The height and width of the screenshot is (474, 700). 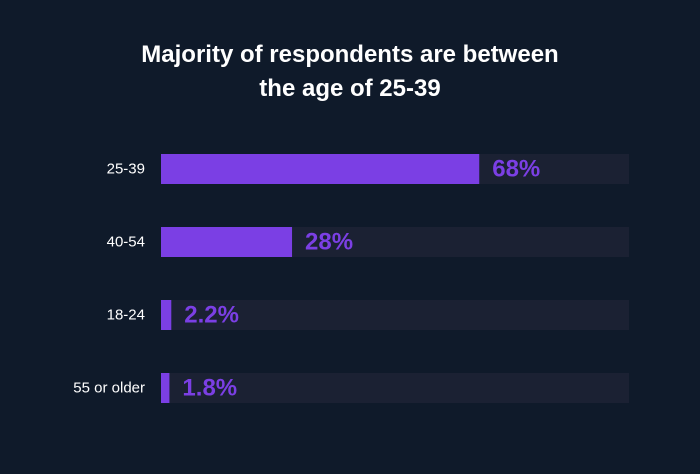 I want to click on chart-title-line-1: Majority of respondents are between, so click(x=350, y=54).